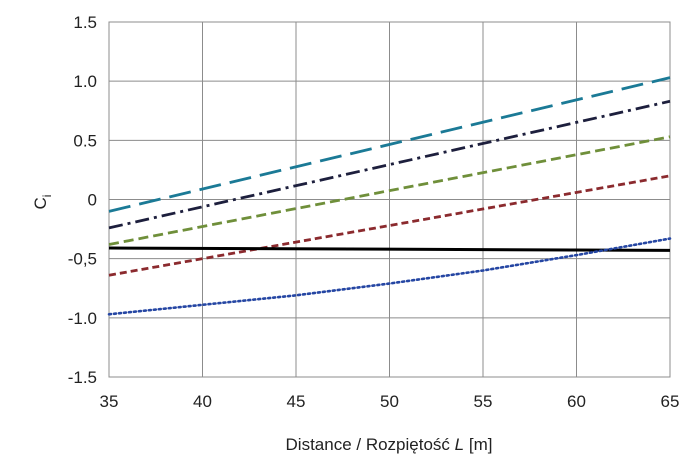  I want to click on y-tick-label: -0,5, so click(82, 259).